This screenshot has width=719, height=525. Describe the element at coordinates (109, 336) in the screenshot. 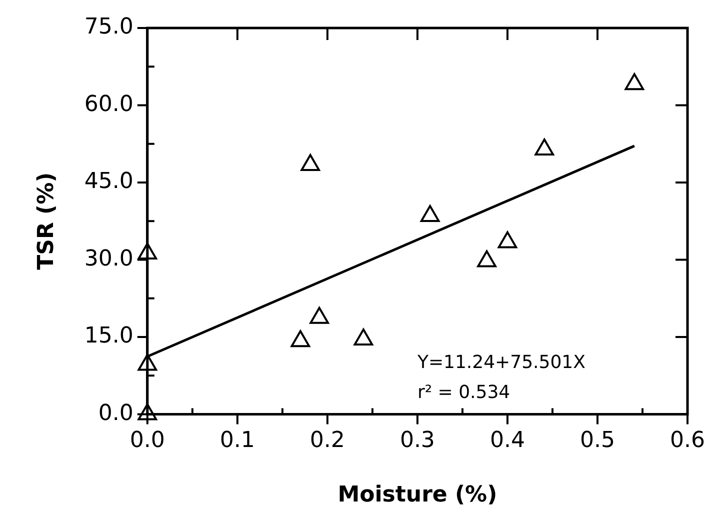

I see `y-tick-label: 15.0` at that location.